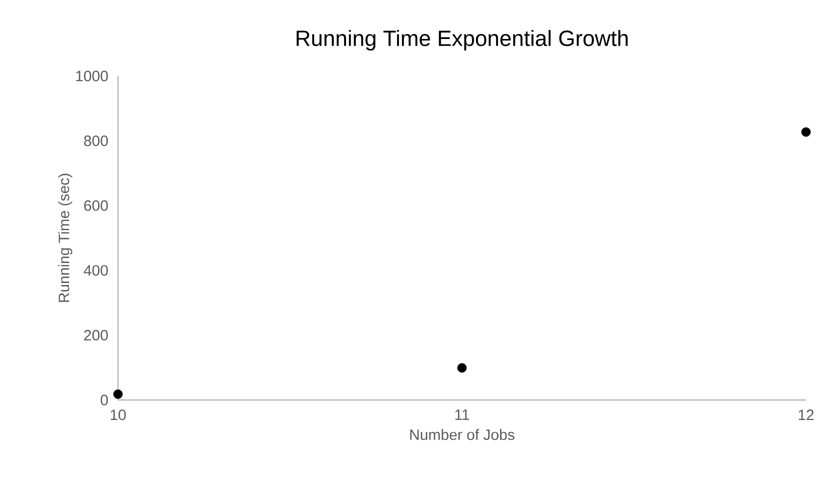 The width and height of the screenshot is (825, 480). What do you see at coordinates (96, 270) in the screenshot?
I see `y-tick-label: 400` at bounding box center [96, 270].